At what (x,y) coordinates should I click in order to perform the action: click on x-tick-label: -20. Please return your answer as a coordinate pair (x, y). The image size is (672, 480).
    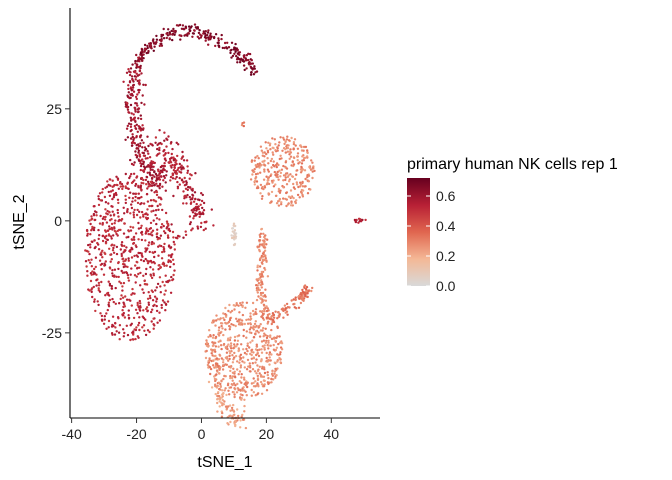
    Looking at the image, I should click on (136, 434).